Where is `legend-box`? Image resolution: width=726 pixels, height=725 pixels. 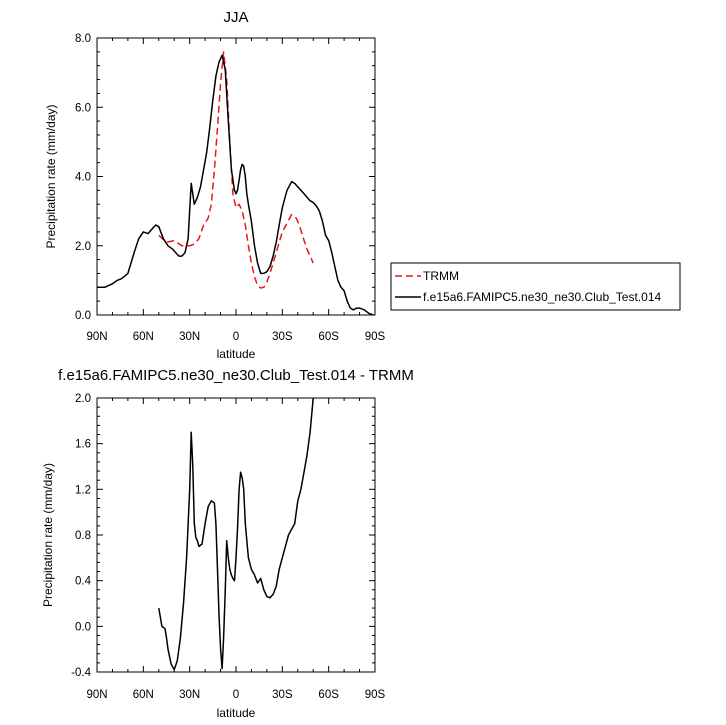 legend-box is located at coordinates (535, 286).